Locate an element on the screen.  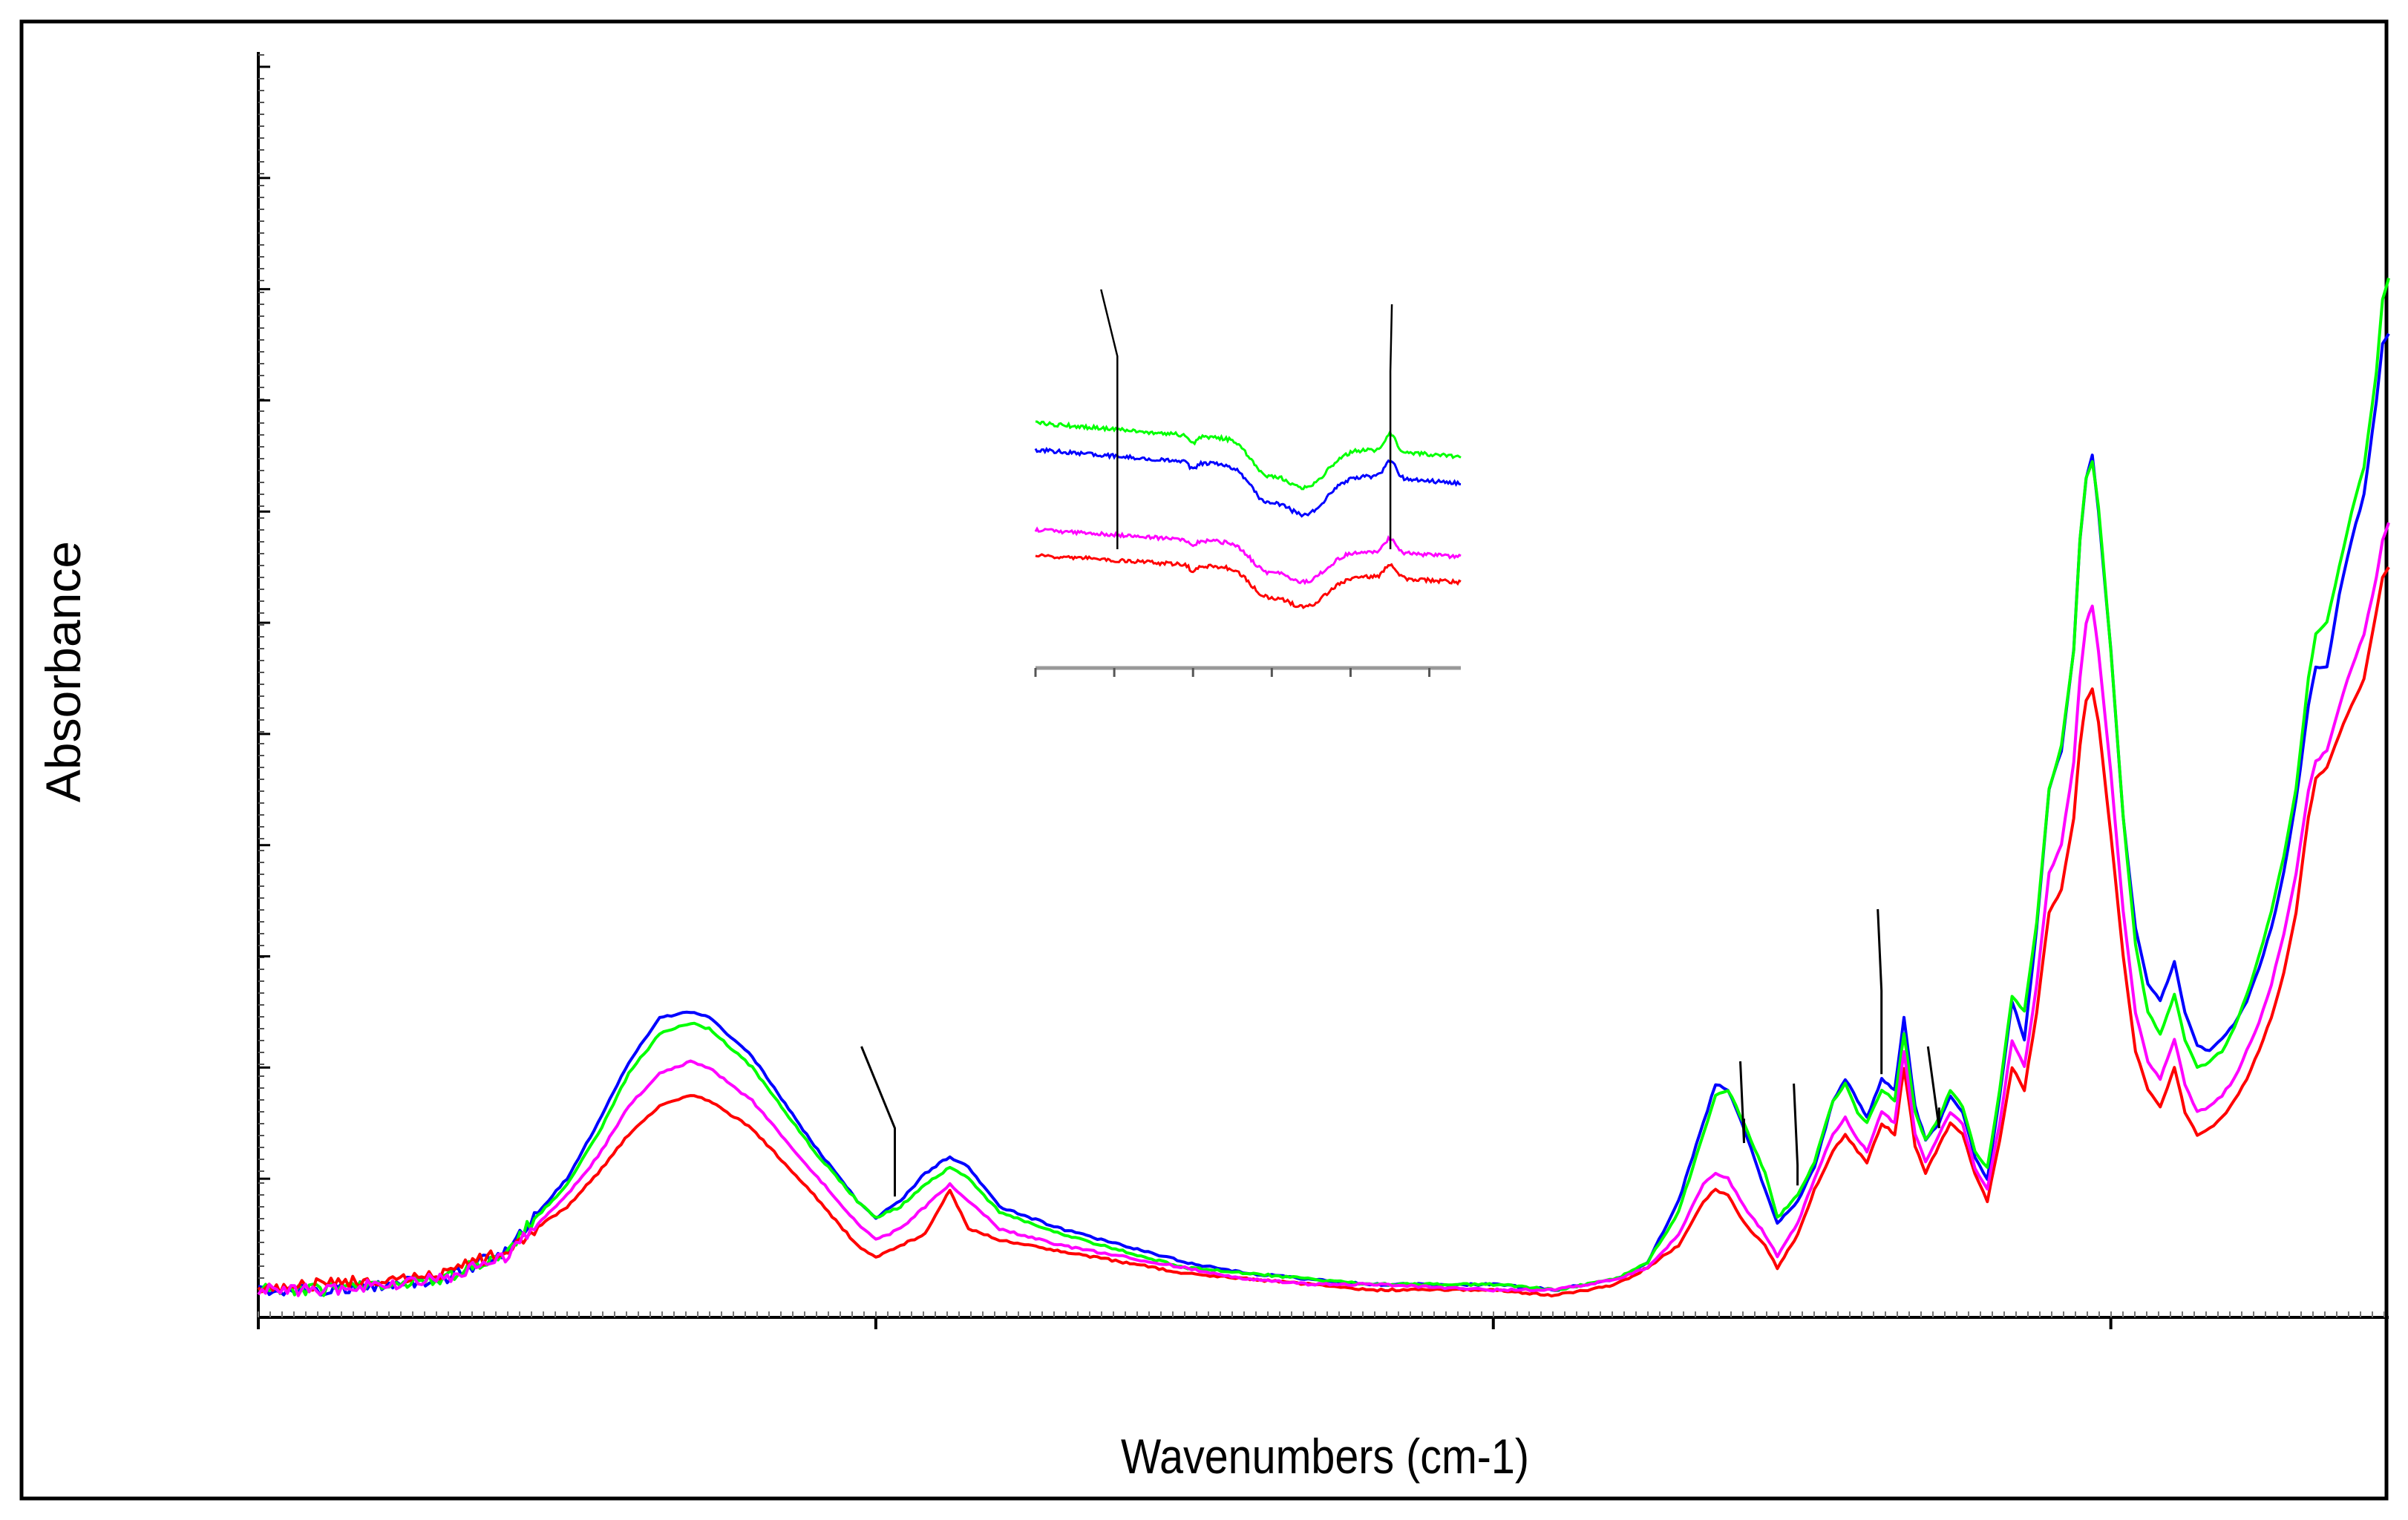
peak-annotations is located at coordinates (1400, 1052).